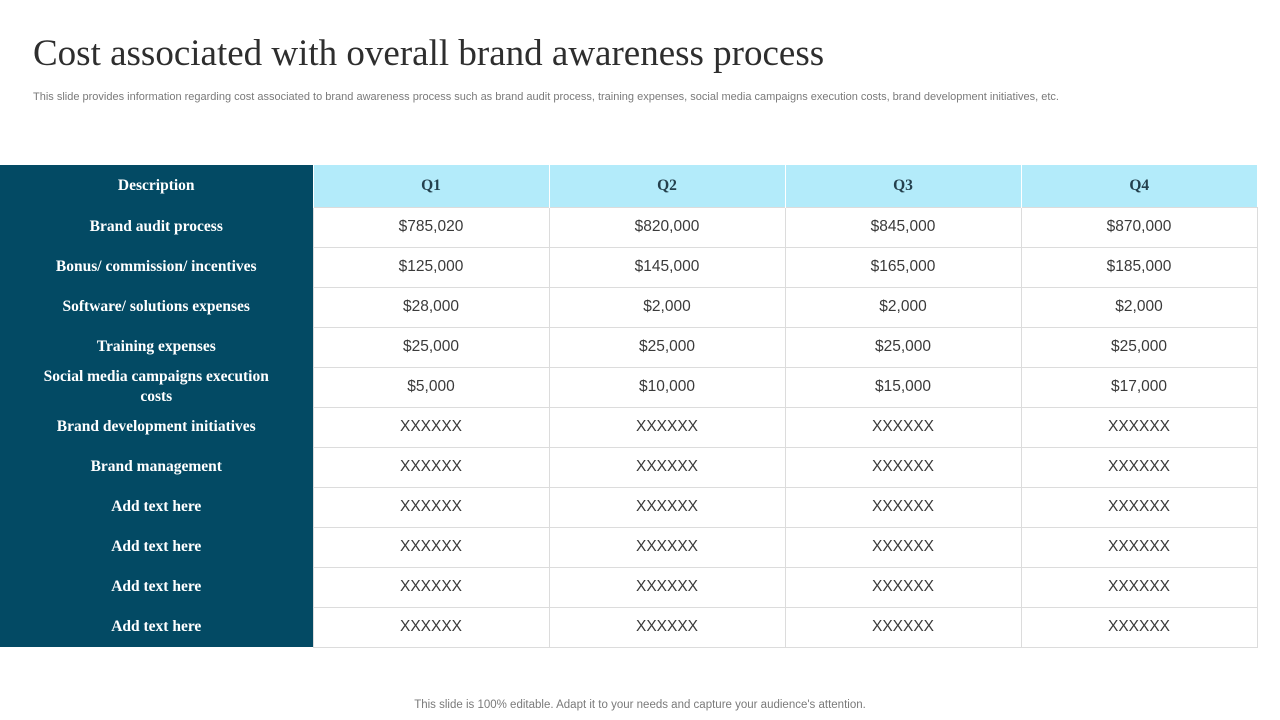 The height and width of the screenshot is (720, 1280). Describe the element at coordinates (667, 267) in the screenshot. I see `table-cell: $145,000` at that location.